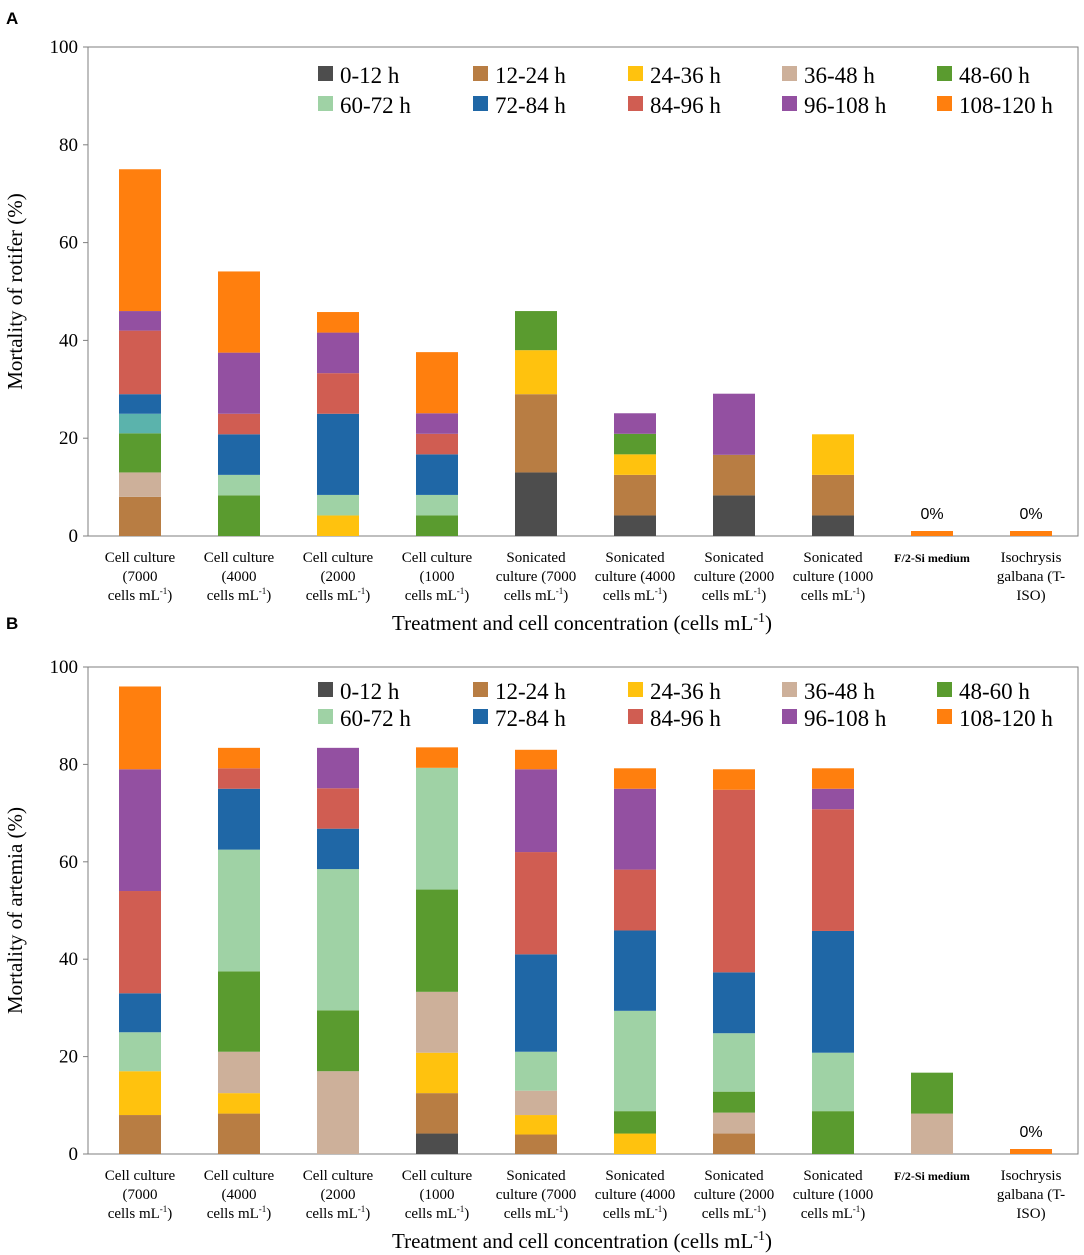 Image resolution: width=1084 pixels, height=1255 pixels. What do you see at coordinates (68, 862) in the screenshot?
I see `y-tick-label: 60` at bounding box center [68, 862].